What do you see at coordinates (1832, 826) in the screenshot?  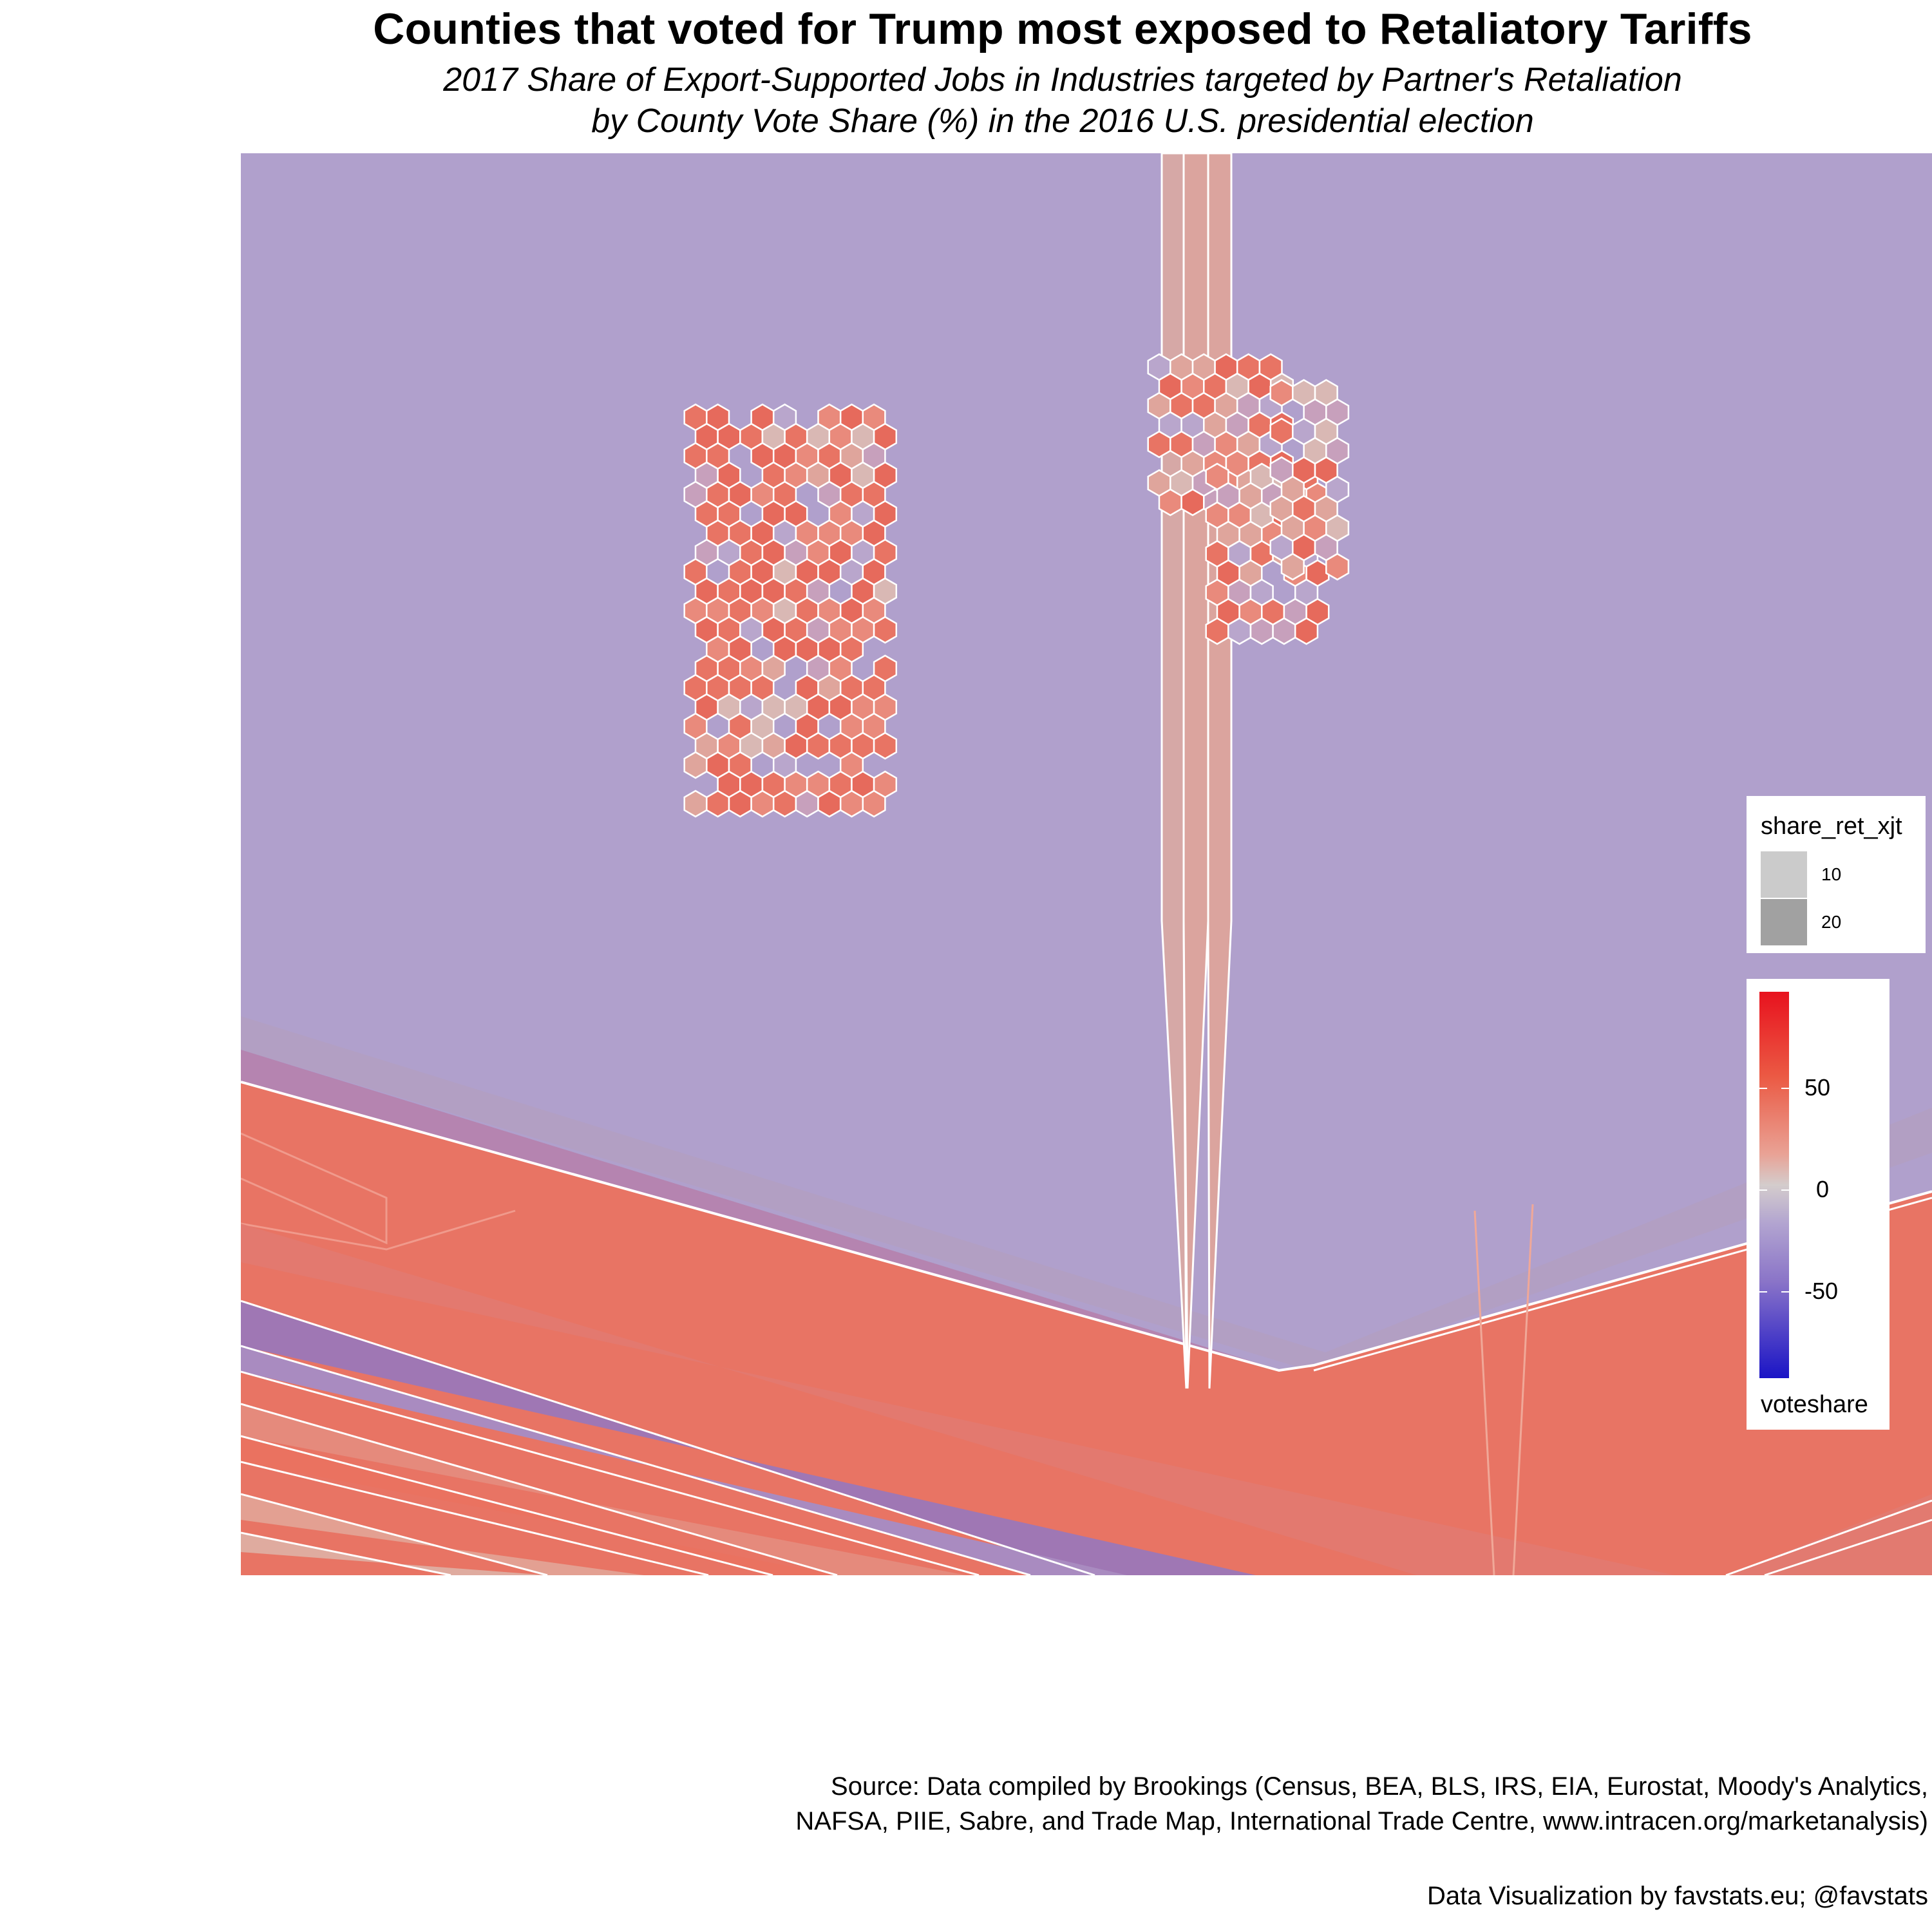 I see `legend-size-title: share_ret_xjt` at bounding box center [1832, 826].